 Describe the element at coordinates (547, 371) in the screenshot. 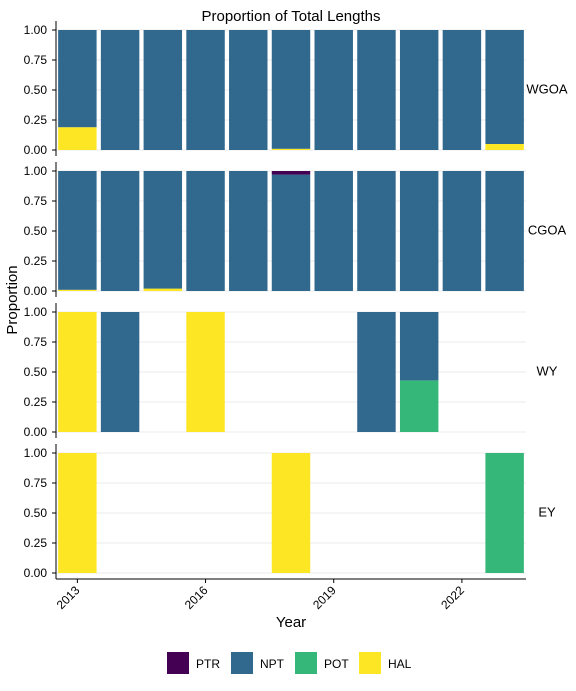

I see `facet-label-wy: WY` at that location.